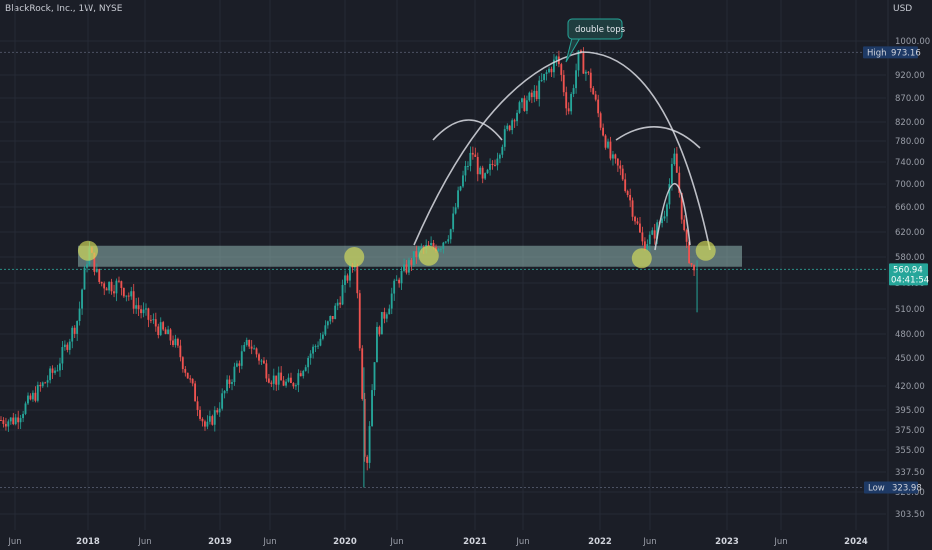  What do you see at coordinates (910, 451) in the screenshot?
I see `price-tick-label: 355.00` at bounding box center [910, 451].